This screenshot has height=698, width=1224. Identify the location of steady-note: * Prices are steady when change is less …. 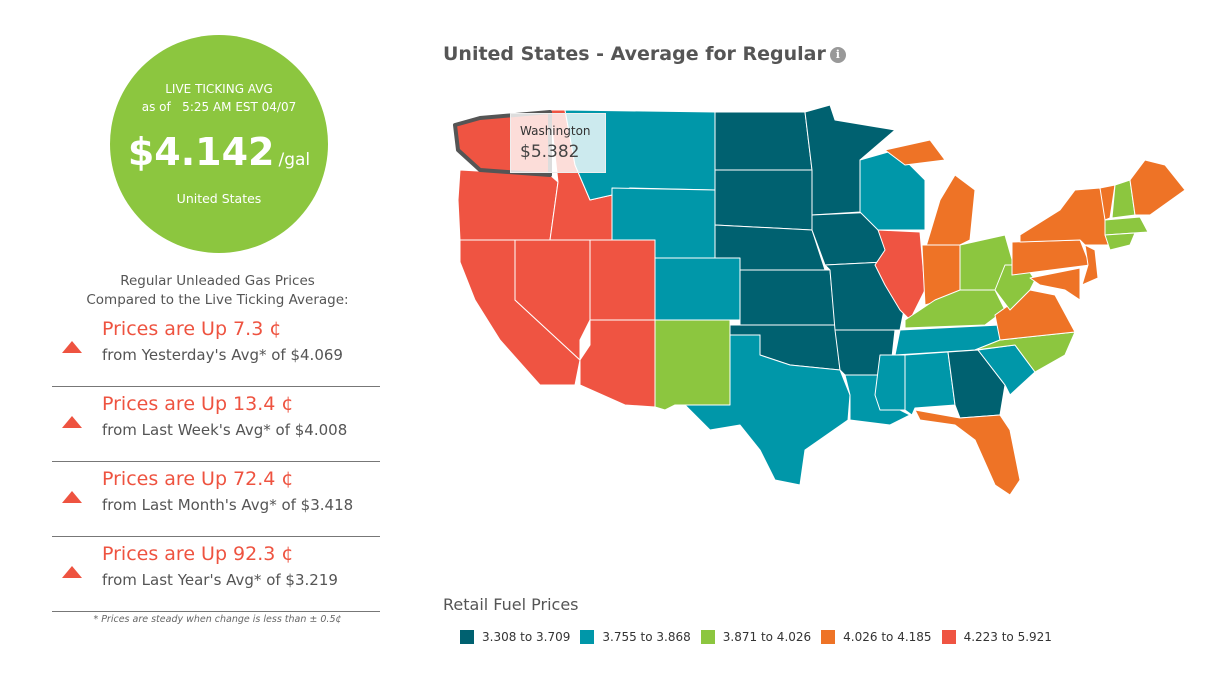
(217, 619).